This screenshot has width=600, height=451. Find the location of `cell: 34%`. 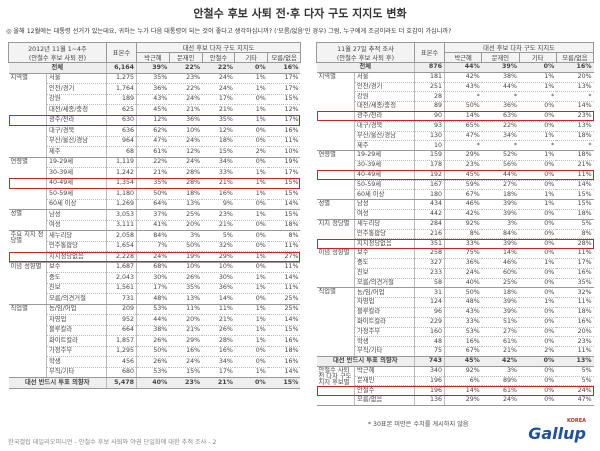

cell: 34% is located at coordinates (500, 136).